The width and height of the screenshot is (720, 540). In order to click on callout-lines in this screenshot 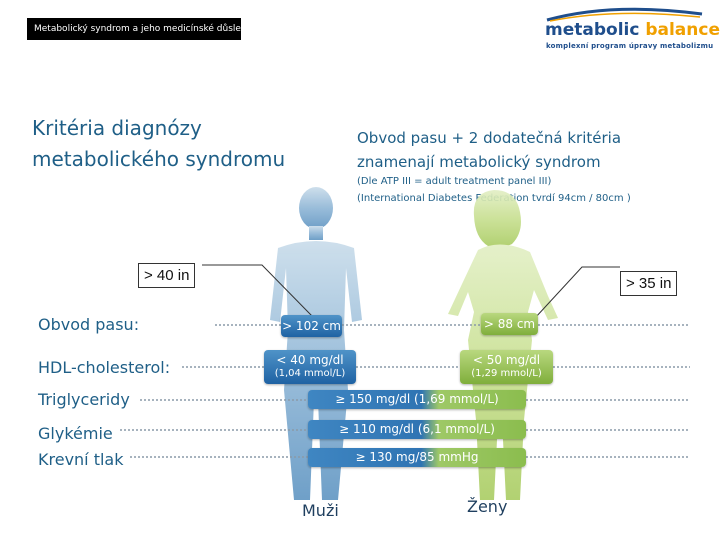, I will do `click(411, 291)`.